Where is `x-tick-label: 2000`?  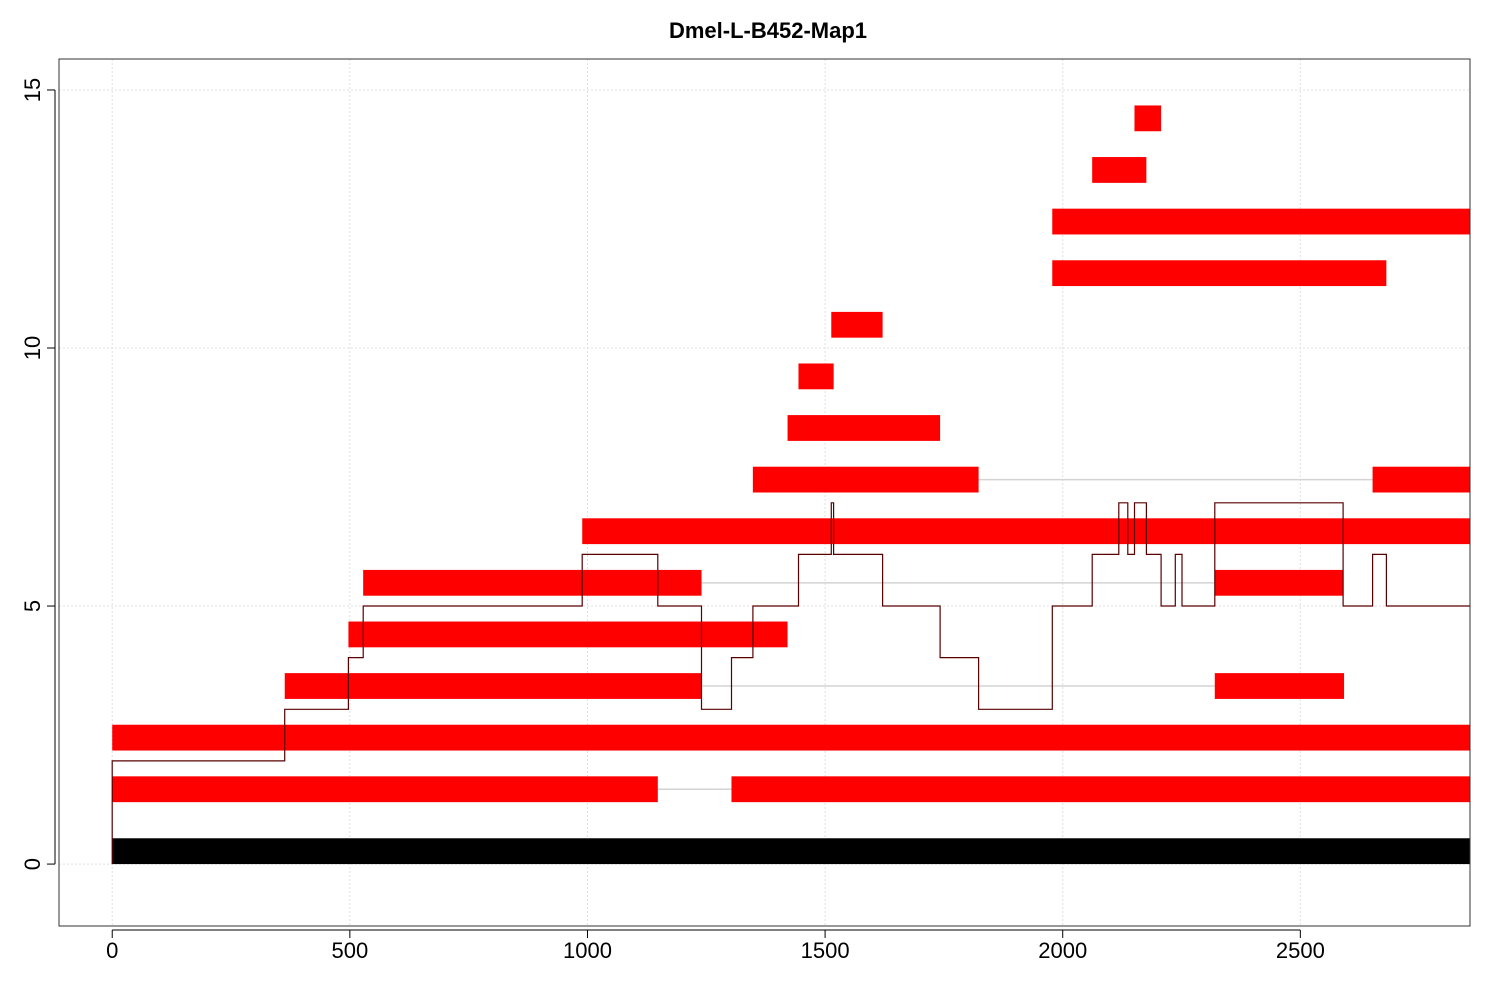 x-tick-label: 2000 is located at coordinates (1062, 950).